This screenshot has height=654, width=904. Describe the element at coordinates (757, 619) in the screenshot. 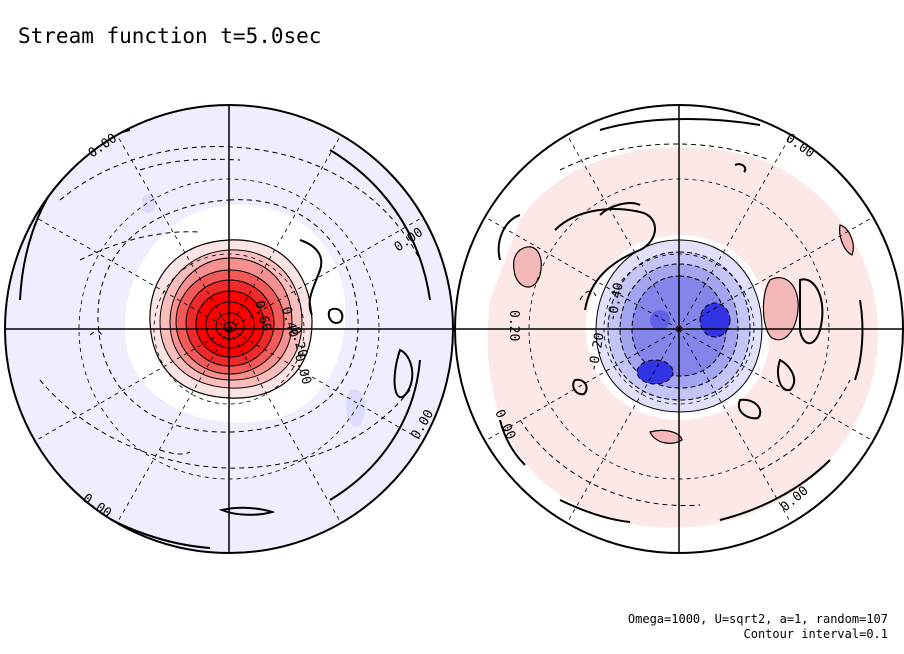

I see `footnote-params: Omega=1000, U=sqrt2, a=1, random=107` at that location.